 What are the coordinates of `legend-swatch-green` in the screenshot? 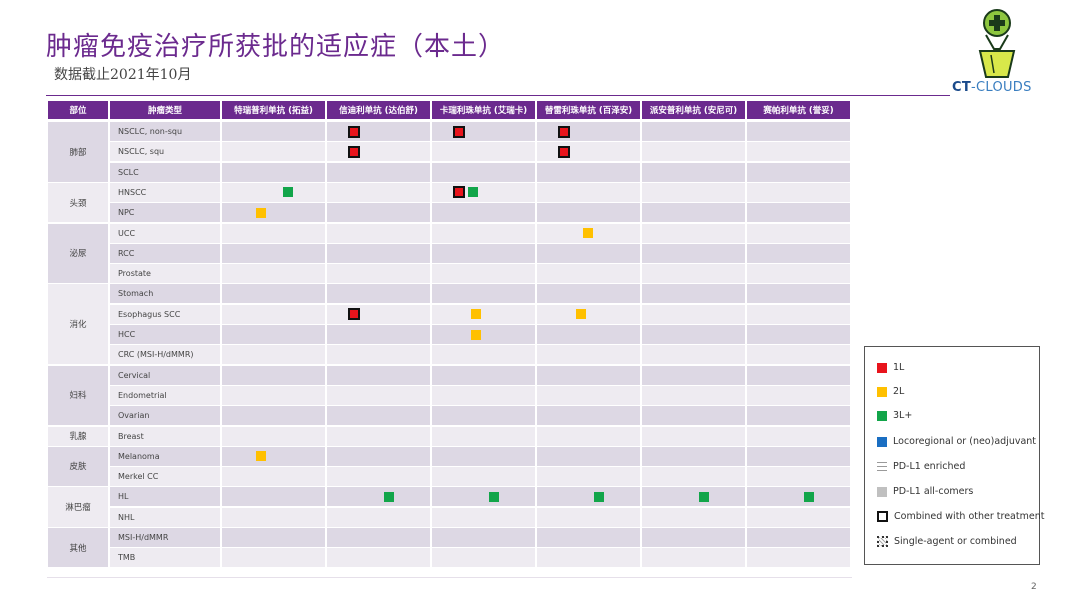 It's located at (882, 415).